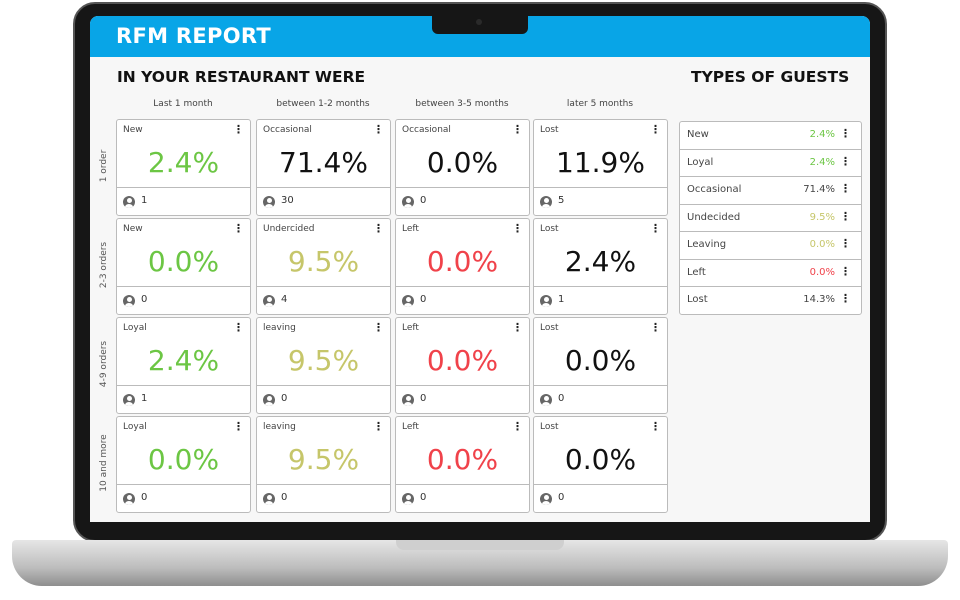 Image resolution: width=960 pixels, height=600 pixels. I want to click on guest-type-percent: 71.4%, so click(819, 189).